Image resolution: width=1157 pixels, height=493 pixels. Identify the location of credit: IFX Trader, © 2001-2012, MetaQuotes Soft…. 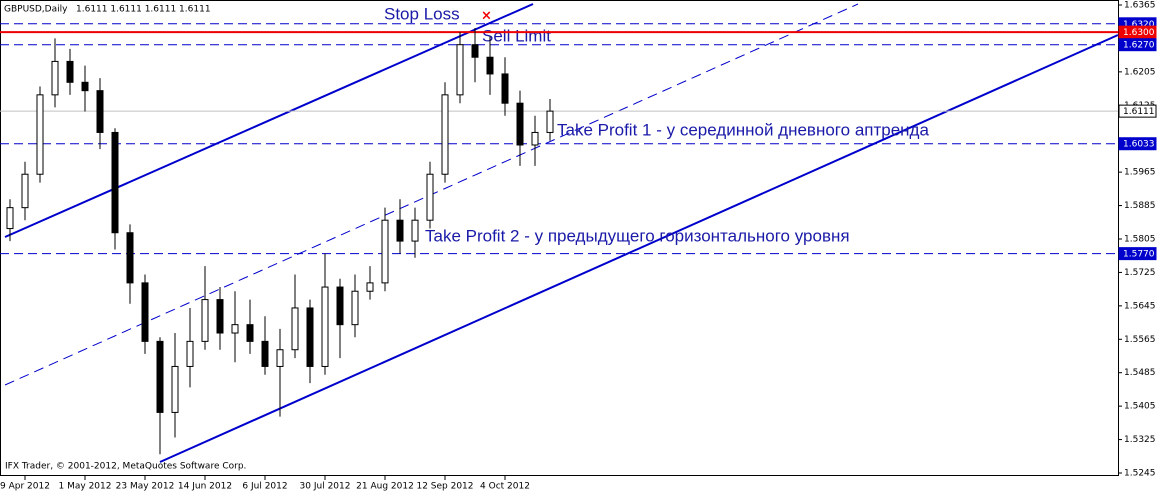
(125, 467).